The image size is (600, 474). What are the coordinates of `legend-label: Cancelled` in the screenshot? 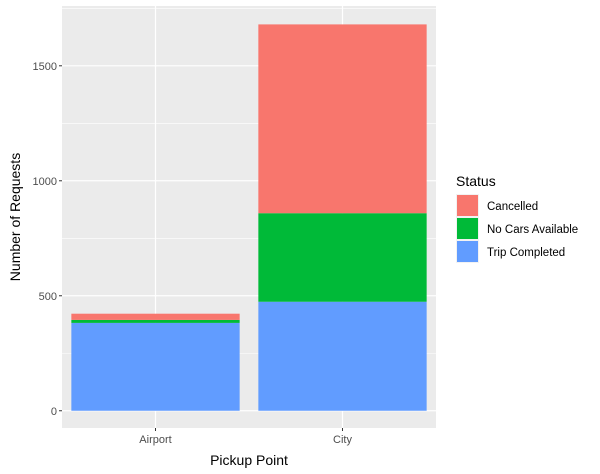 It's located at (512, 207).